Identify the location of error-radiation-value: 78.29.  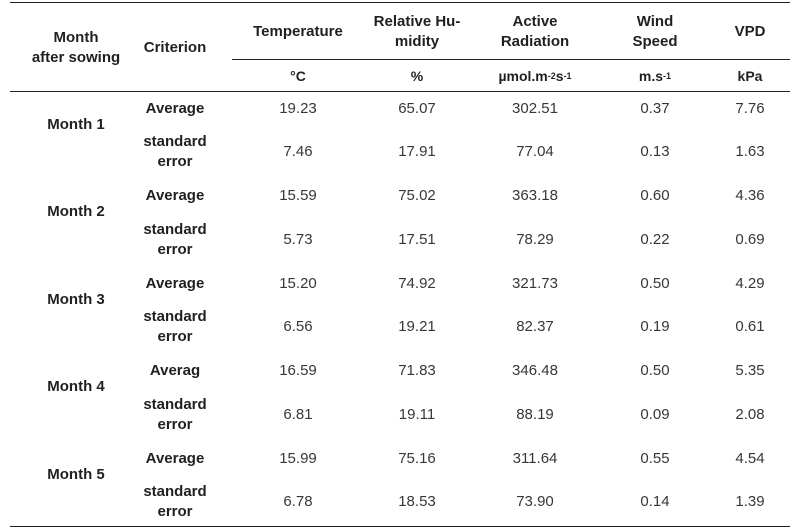
(535, 239).